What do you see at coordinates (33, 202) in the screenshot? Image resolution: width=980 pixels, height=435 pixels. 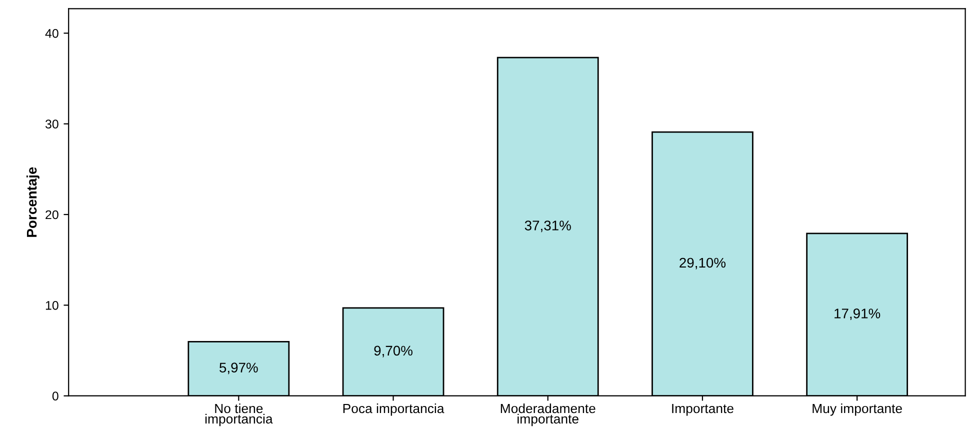 I see `y-axis-title: Porcentaje` at bounding box center [33, 202].